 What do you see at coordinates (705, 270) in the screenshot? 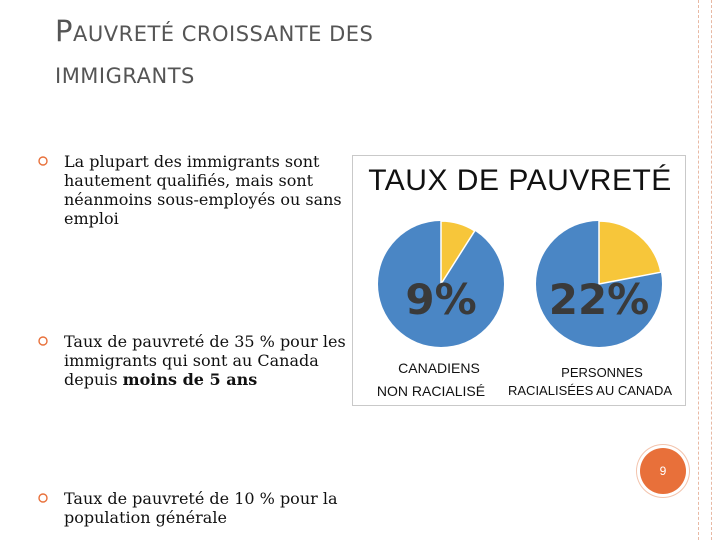
I see `decorative-border` at bounding box center [705, 270].